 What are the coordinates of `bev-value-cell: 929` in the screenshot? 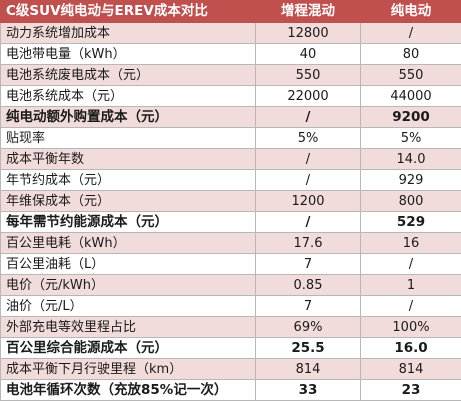 It's located at (410, 180).